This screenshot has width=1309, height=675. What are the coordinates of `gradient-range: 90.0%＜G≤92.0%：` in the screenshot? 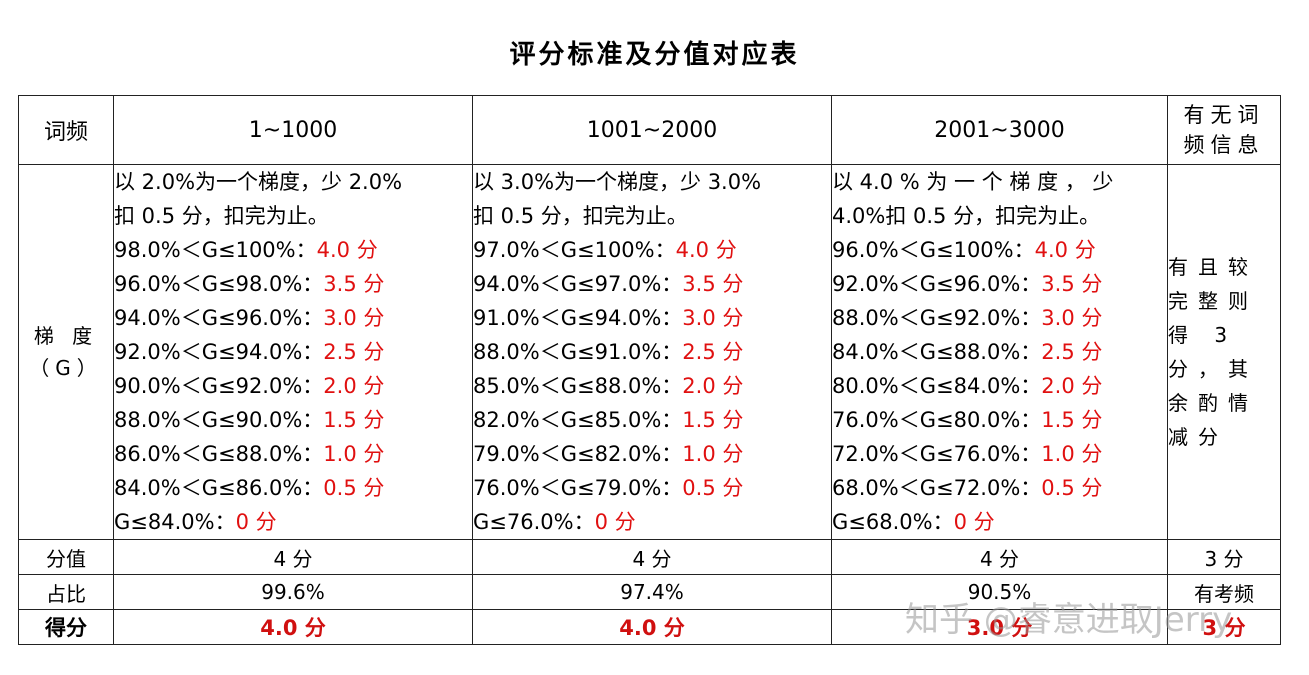 It's located at (219, 386).